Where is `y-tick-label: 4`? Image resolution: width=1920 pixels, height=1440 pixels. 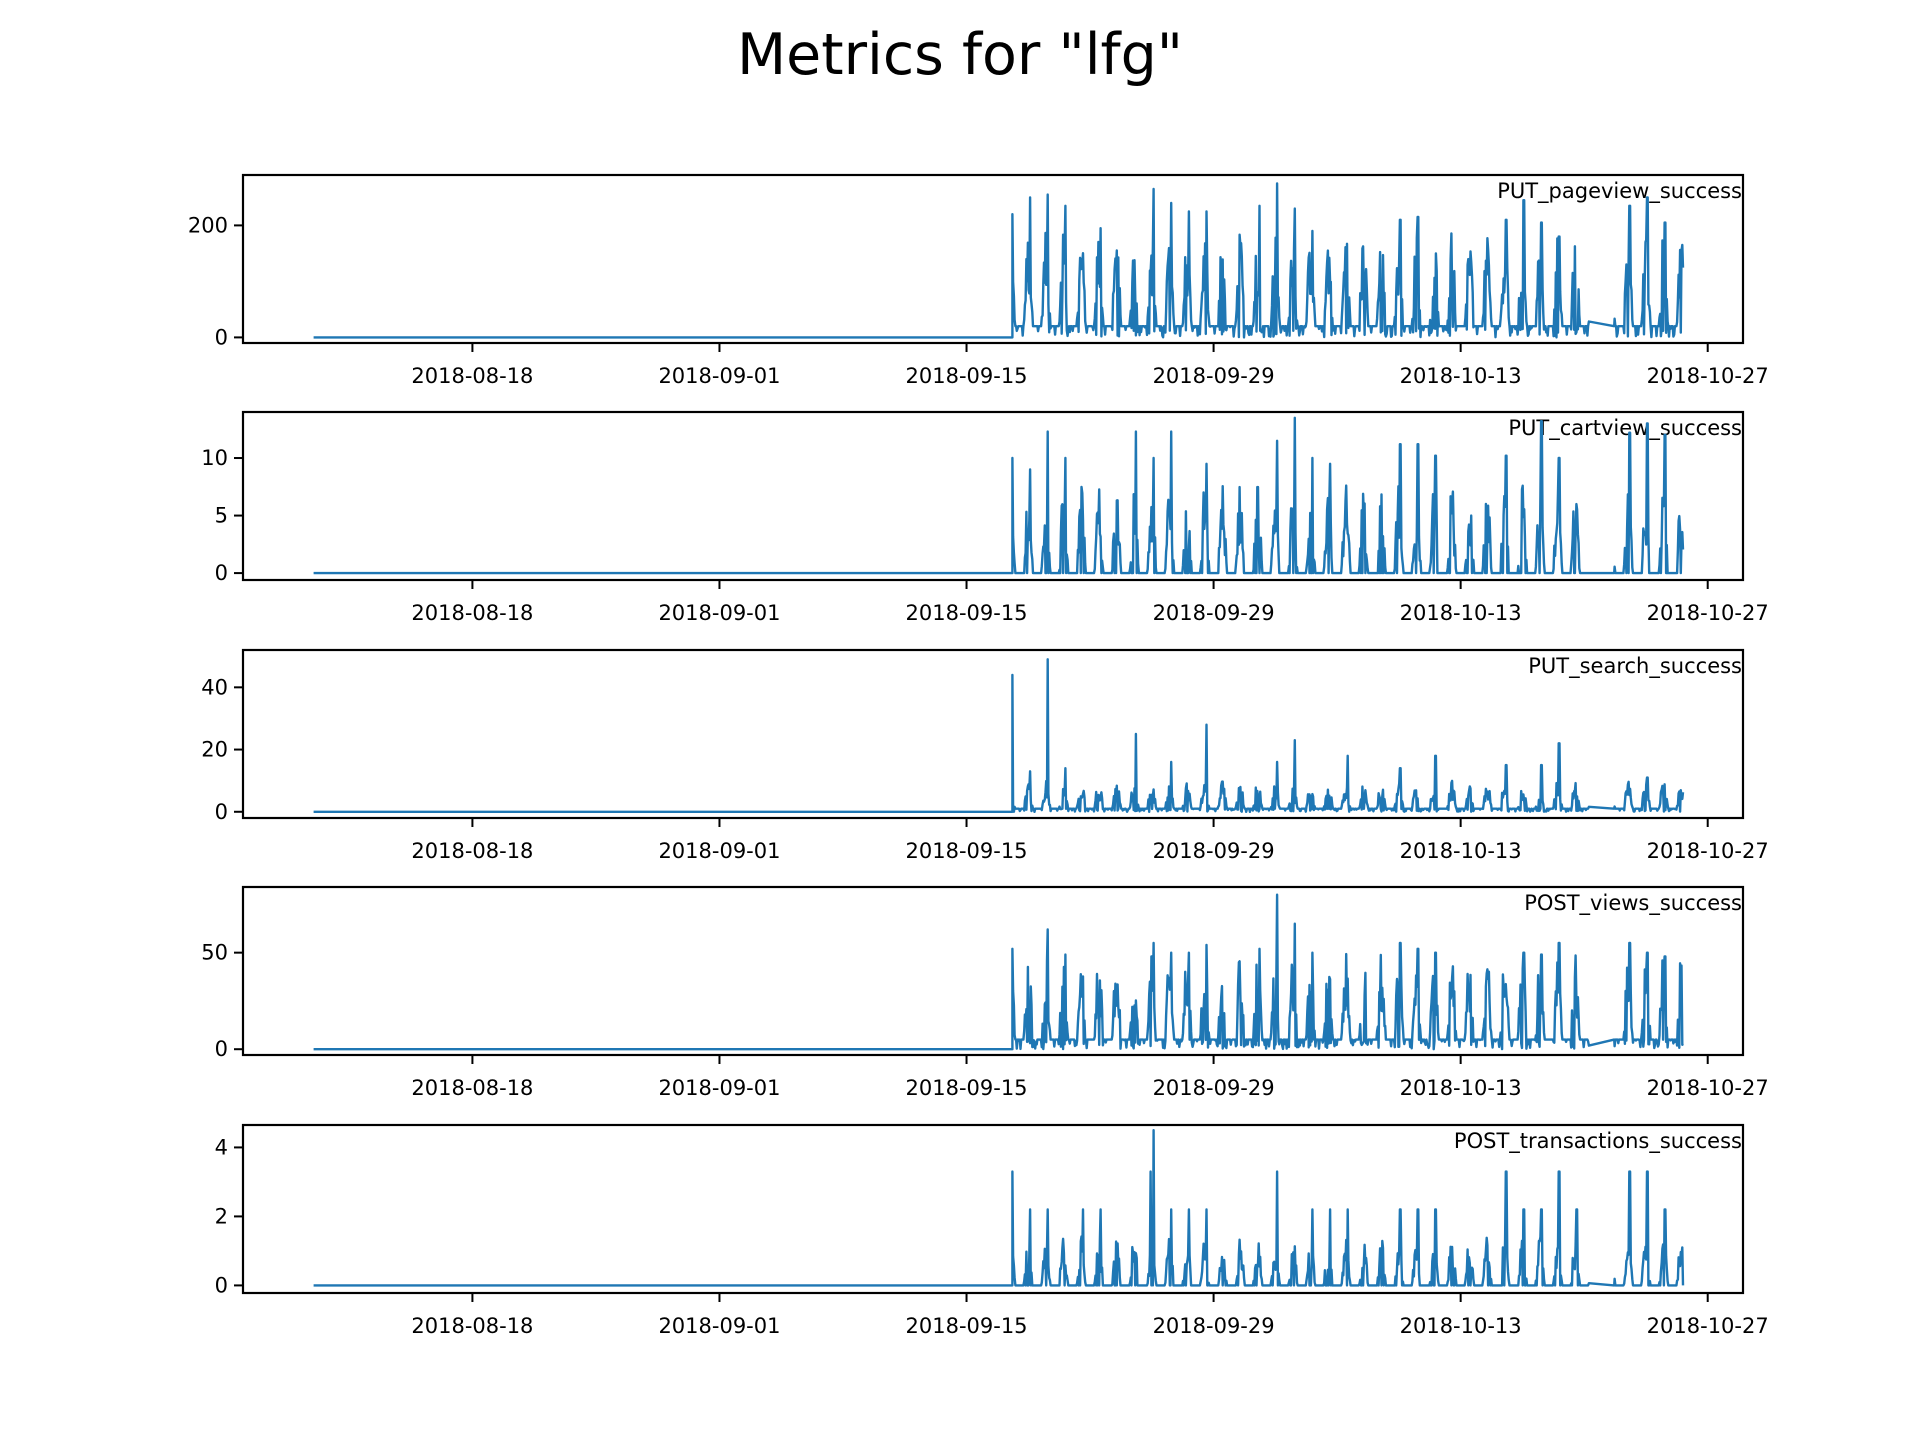
y-tick-label: 4 is located at coordinates (221, 1147).